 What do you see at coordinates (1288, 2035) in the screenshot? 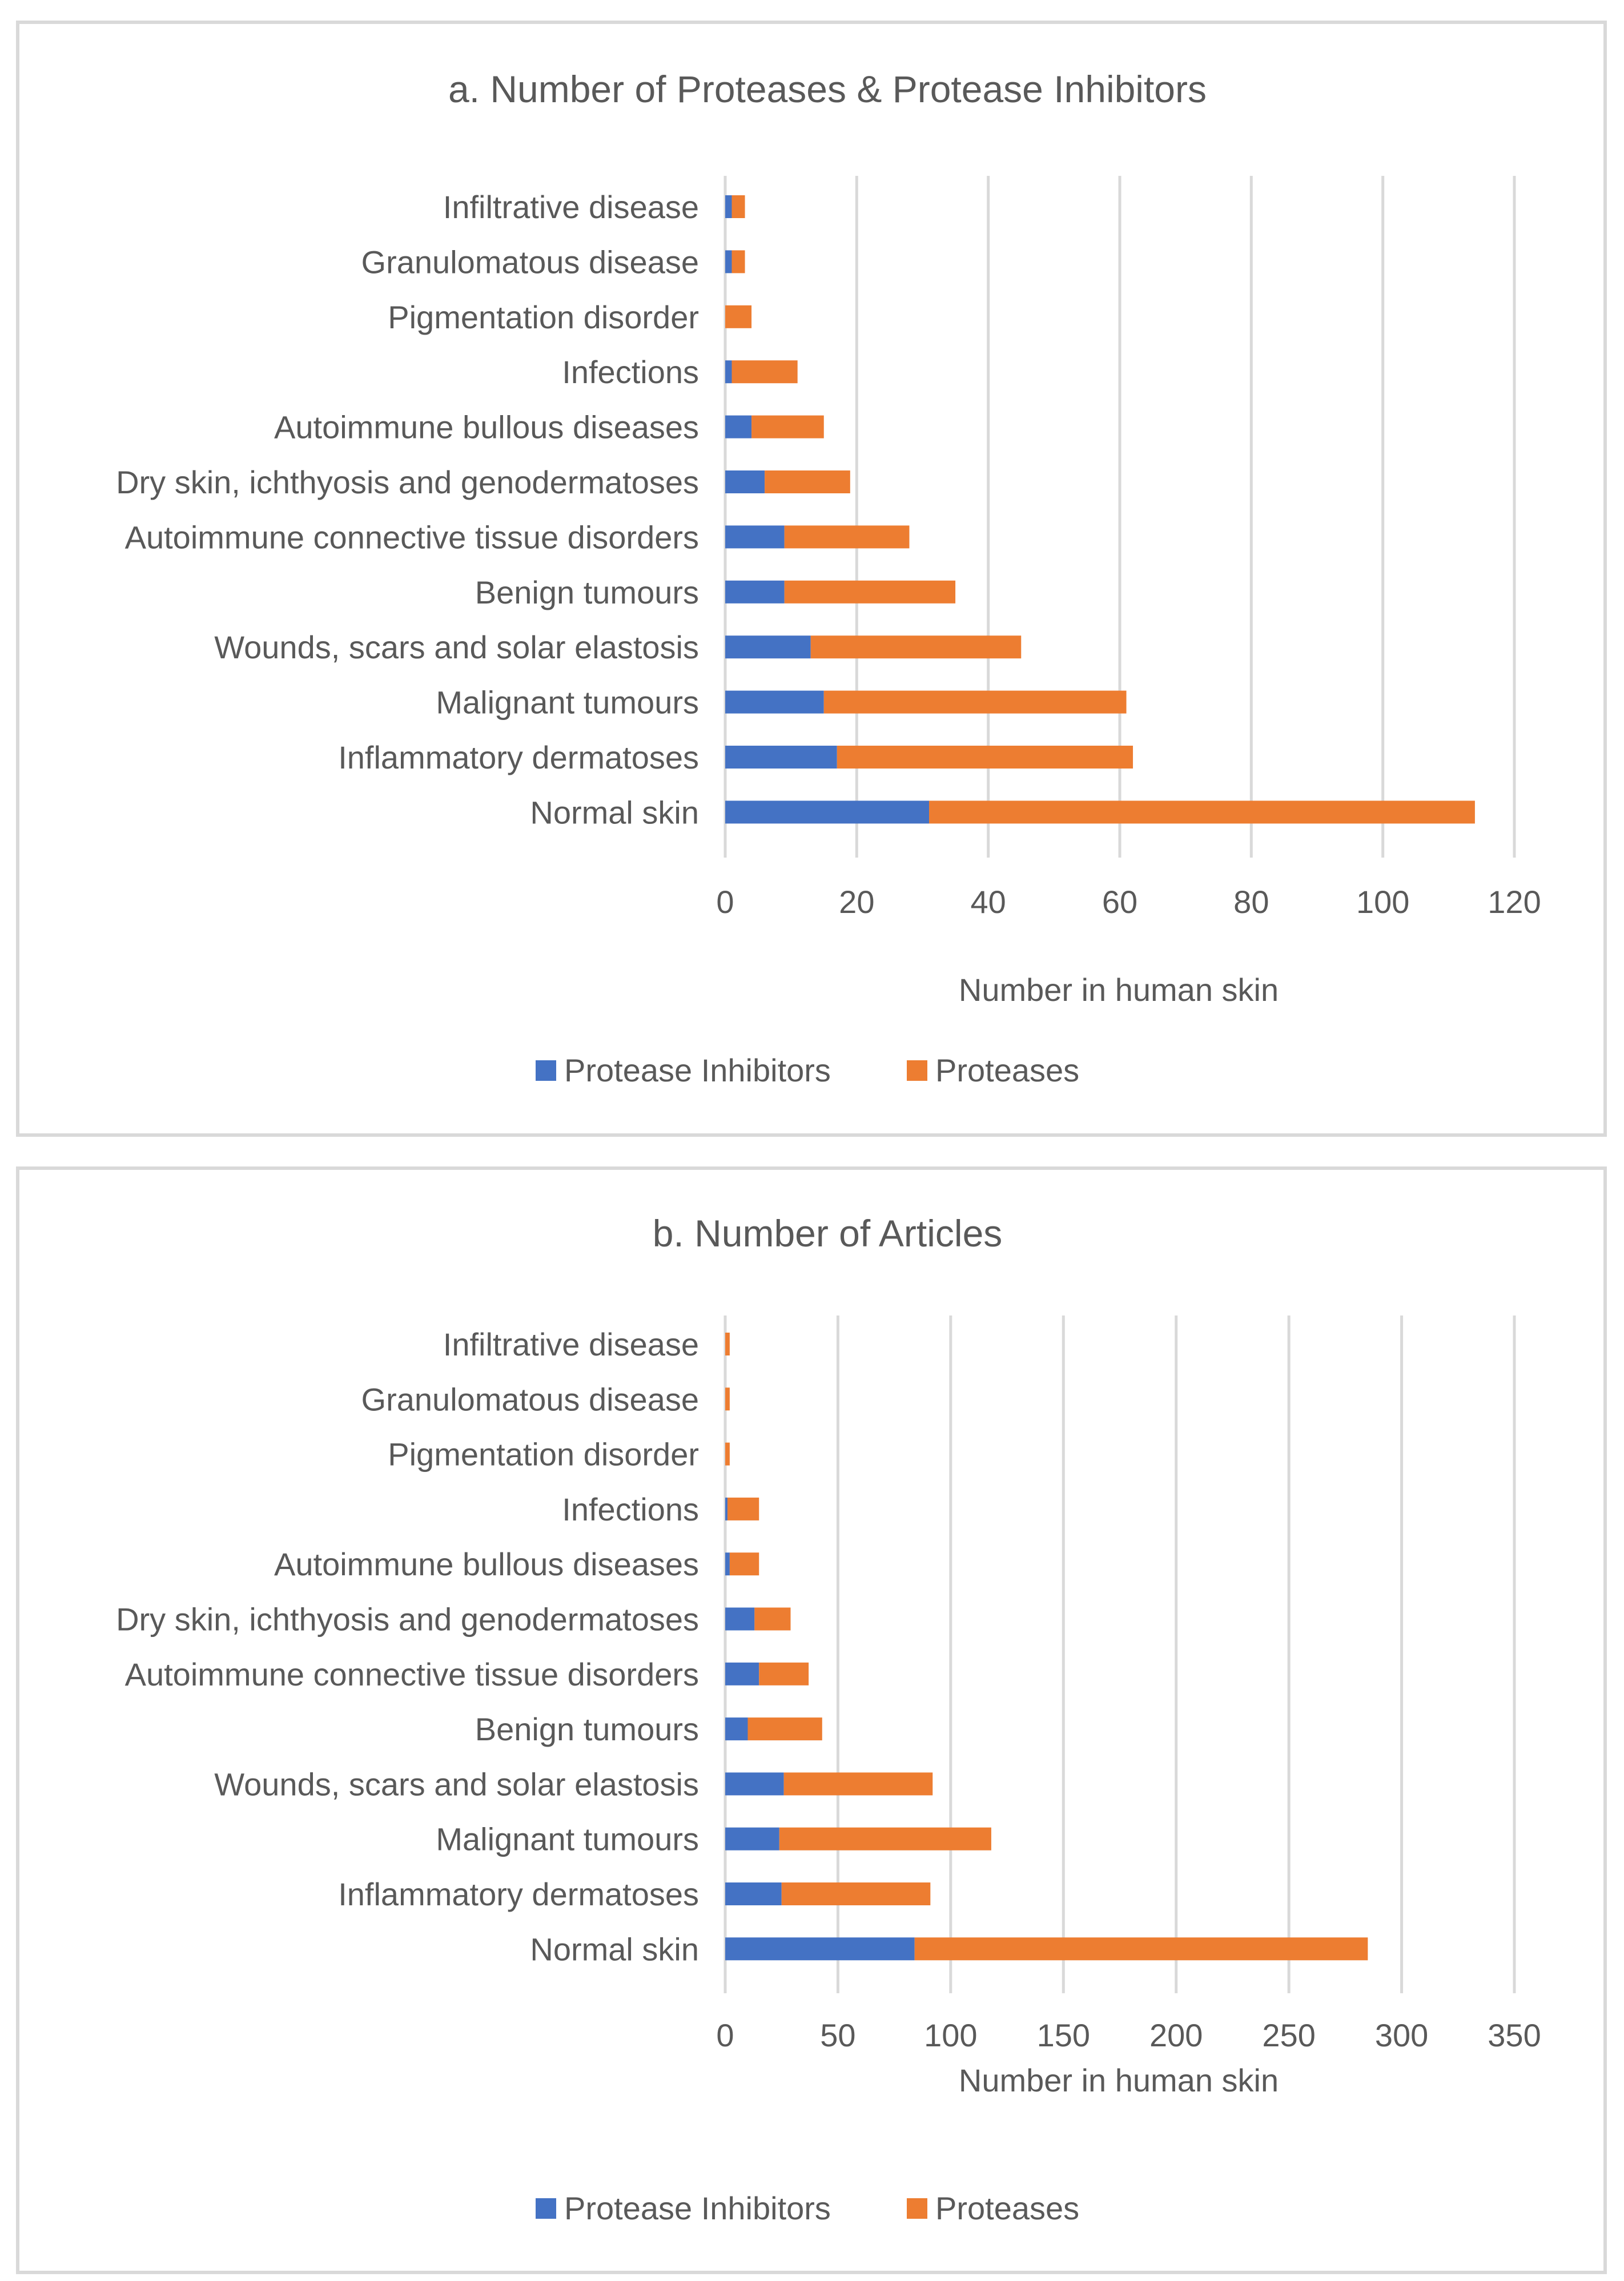
I see `x-tick-label: 250` at bounding box center [1288, 2035].